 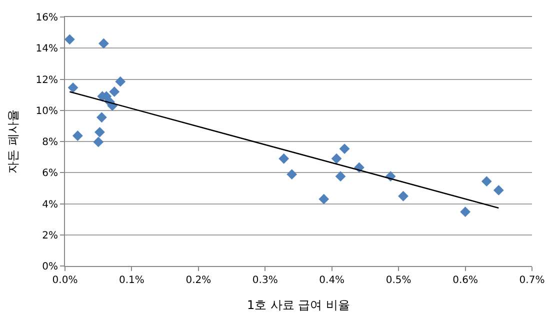 I want to click on x-axis-title: 1호 사료 급여 비율, so click(x=298, y=305).